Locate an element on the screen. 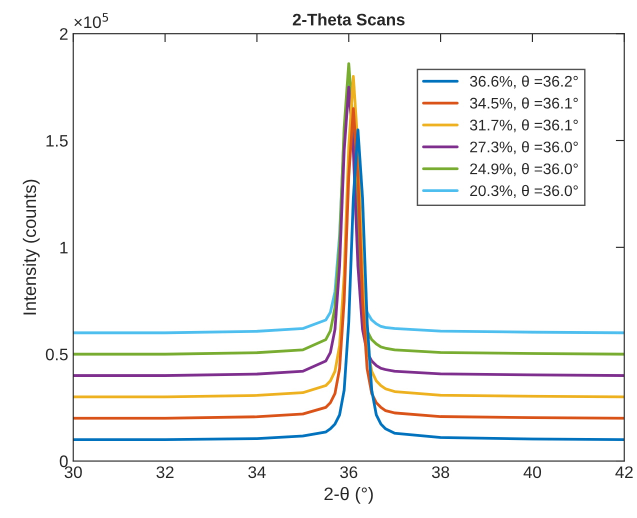 Image resolution: width=637 pixels, height=518 pixels. y-axis-title: Intensity (counts) is located at coordinates (31, 247).